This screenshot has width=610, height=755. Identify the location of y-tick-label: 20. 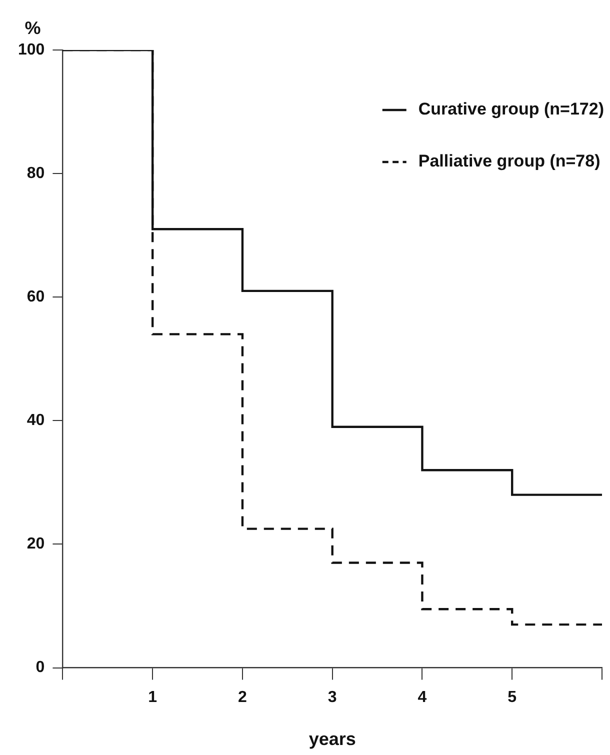
(35, 544).